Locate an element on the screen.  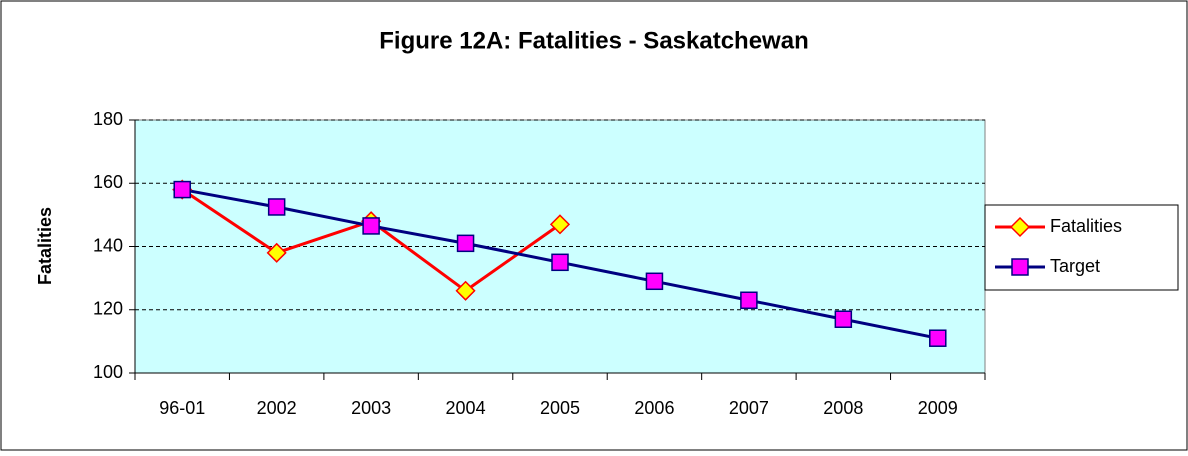
chart-title: Figure 12A: Fatalities - Saskatchewan is located at coordinates (593, 40).